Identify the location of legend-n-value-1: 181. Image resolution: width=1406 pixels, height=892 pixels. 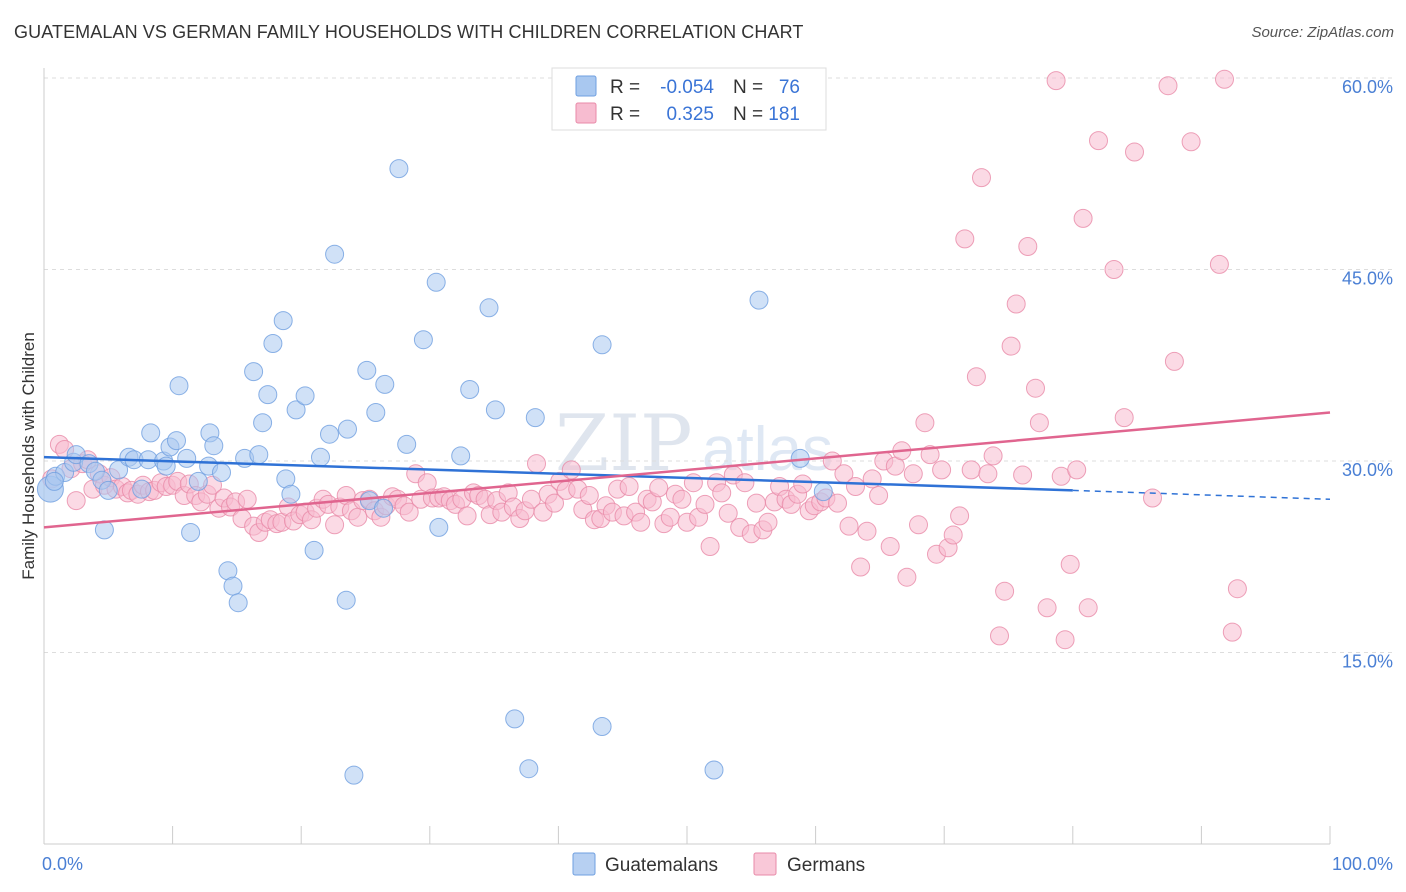
(784, 114).